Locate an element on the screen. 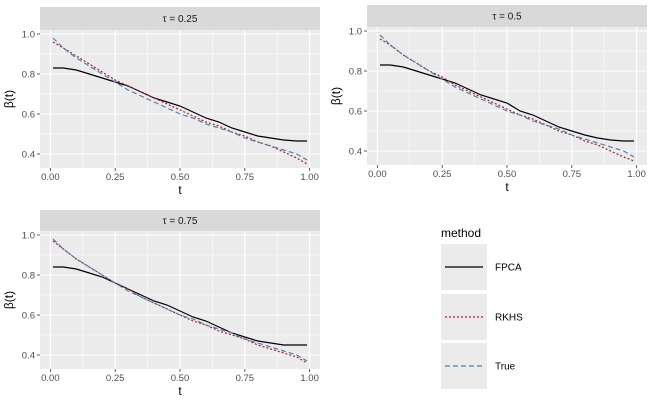 This screenshot has height=409, width=654. legend: method FPCA RKHS True is located at coordinates (482, 307).